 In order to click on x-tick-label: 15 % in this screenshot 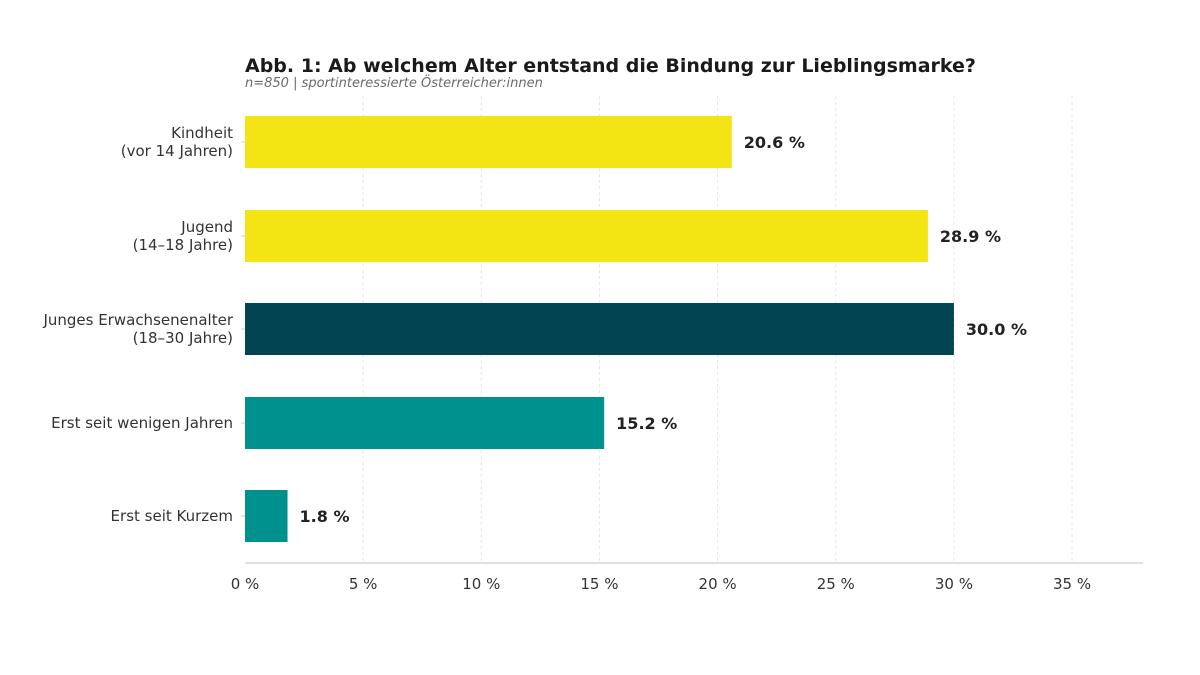, I will do `click(599, 584)`.